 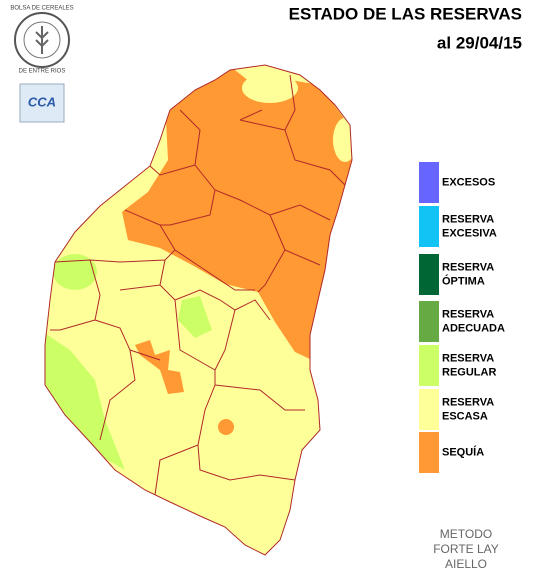 What do you see at coordinates (42, 72) in the screenshot?
I see `logo-text: DE ENTRE RIOS` at bounding box center [42, 72].